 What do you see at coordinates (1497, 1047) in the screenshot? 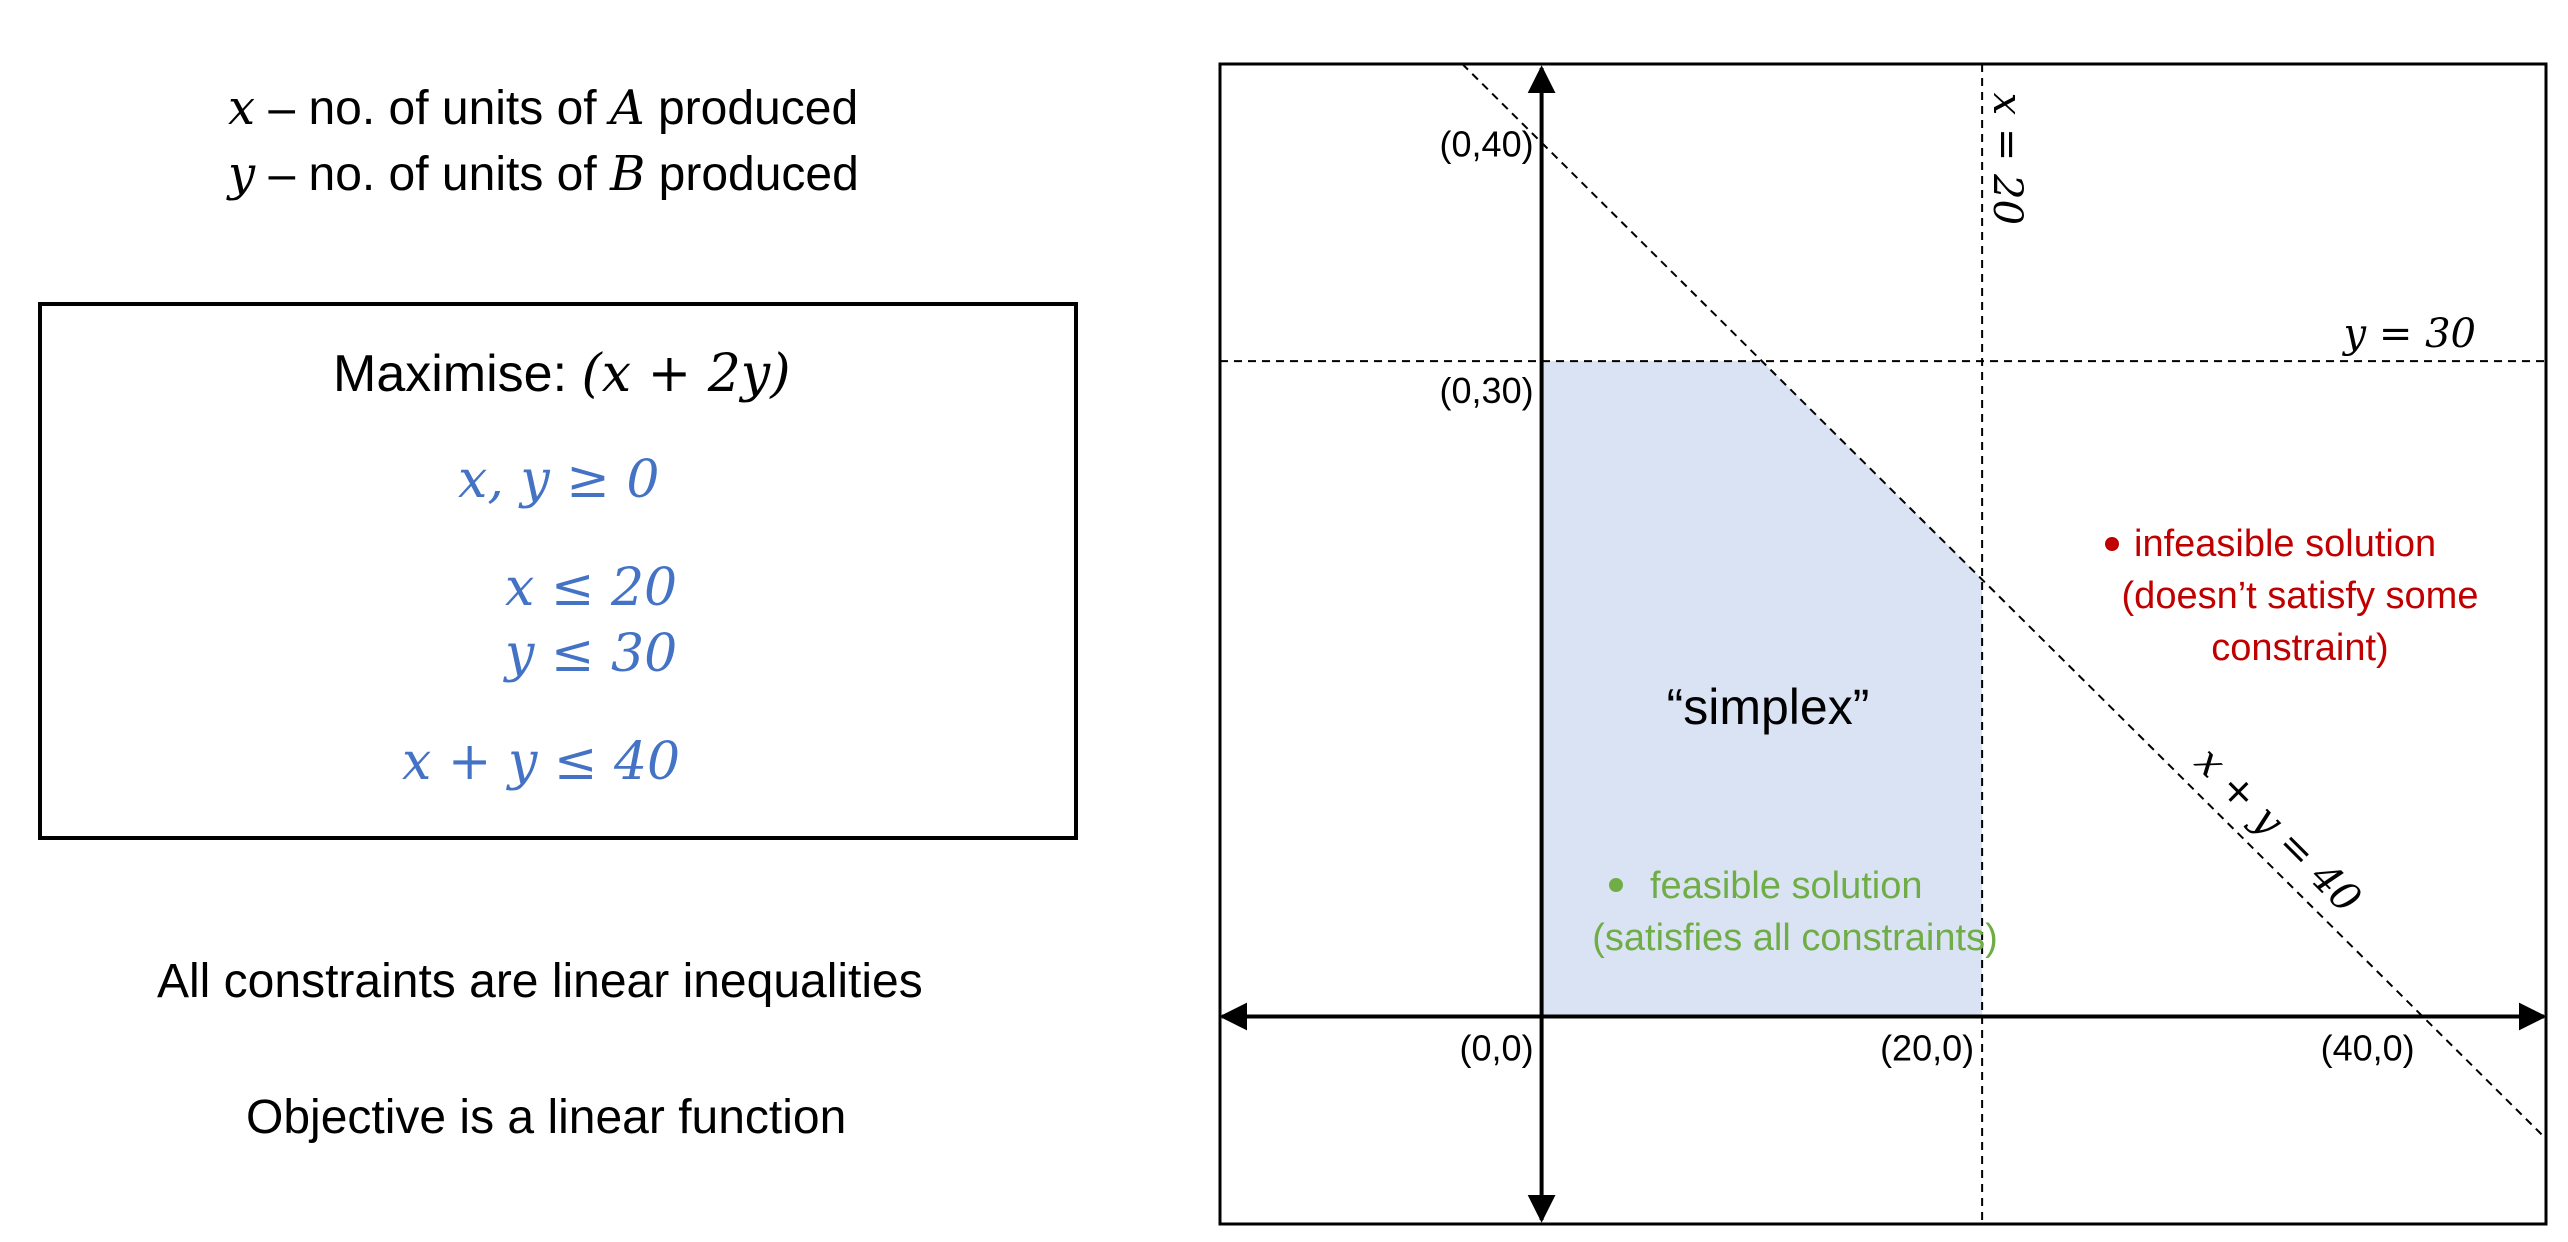
I see `point-label-origin: (0,0)` at bounding box center [1497, 1047].